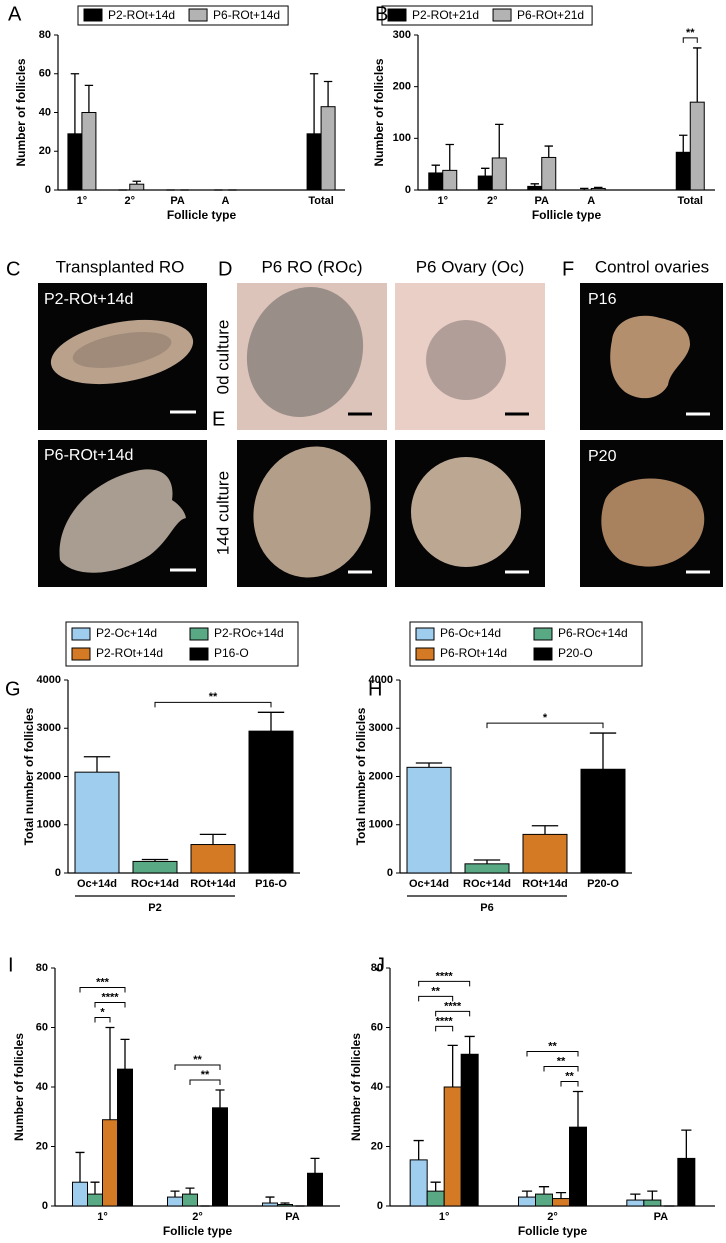 The image size is (726, 1243). What do you see at coordinates (593, 633) in the screenshot?
I see `legend-label: P6-ROc+14d` at bounding box center [593, 633].